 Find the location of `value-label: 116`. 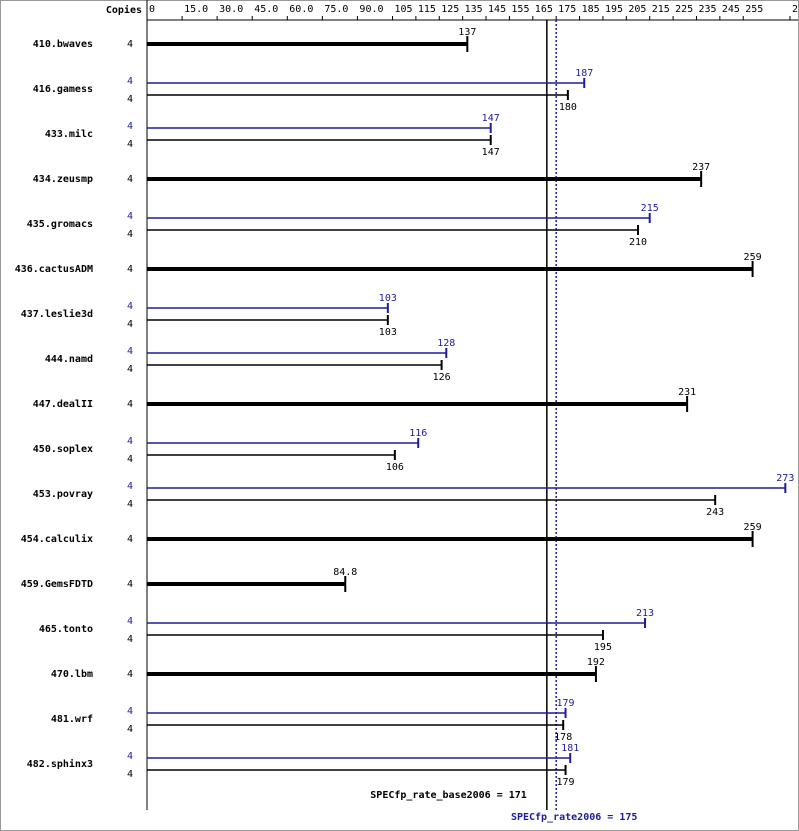

value-label: 116 is located at coordinates (418, 433).